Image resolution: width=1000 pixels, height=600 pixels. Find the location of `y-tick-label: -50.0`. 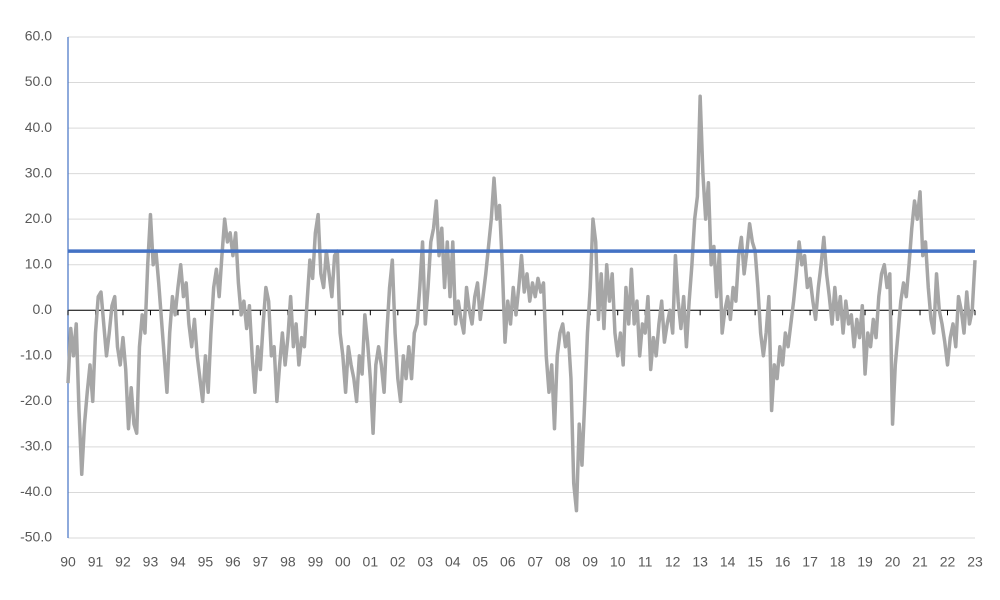

y-tick-label: -50.0 is located at coordinates (36, 537).